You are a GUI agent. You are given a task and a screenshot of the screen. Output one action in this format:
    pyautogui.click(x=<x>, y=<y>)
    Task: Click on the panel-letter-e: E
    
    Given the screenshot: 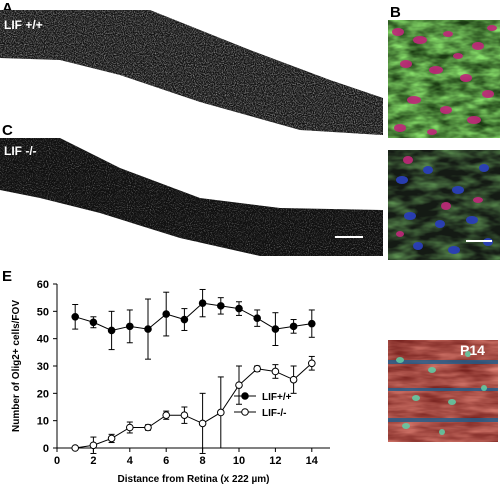 What is the action you would take?
    pyautogui.click(x=7, y=276)
    